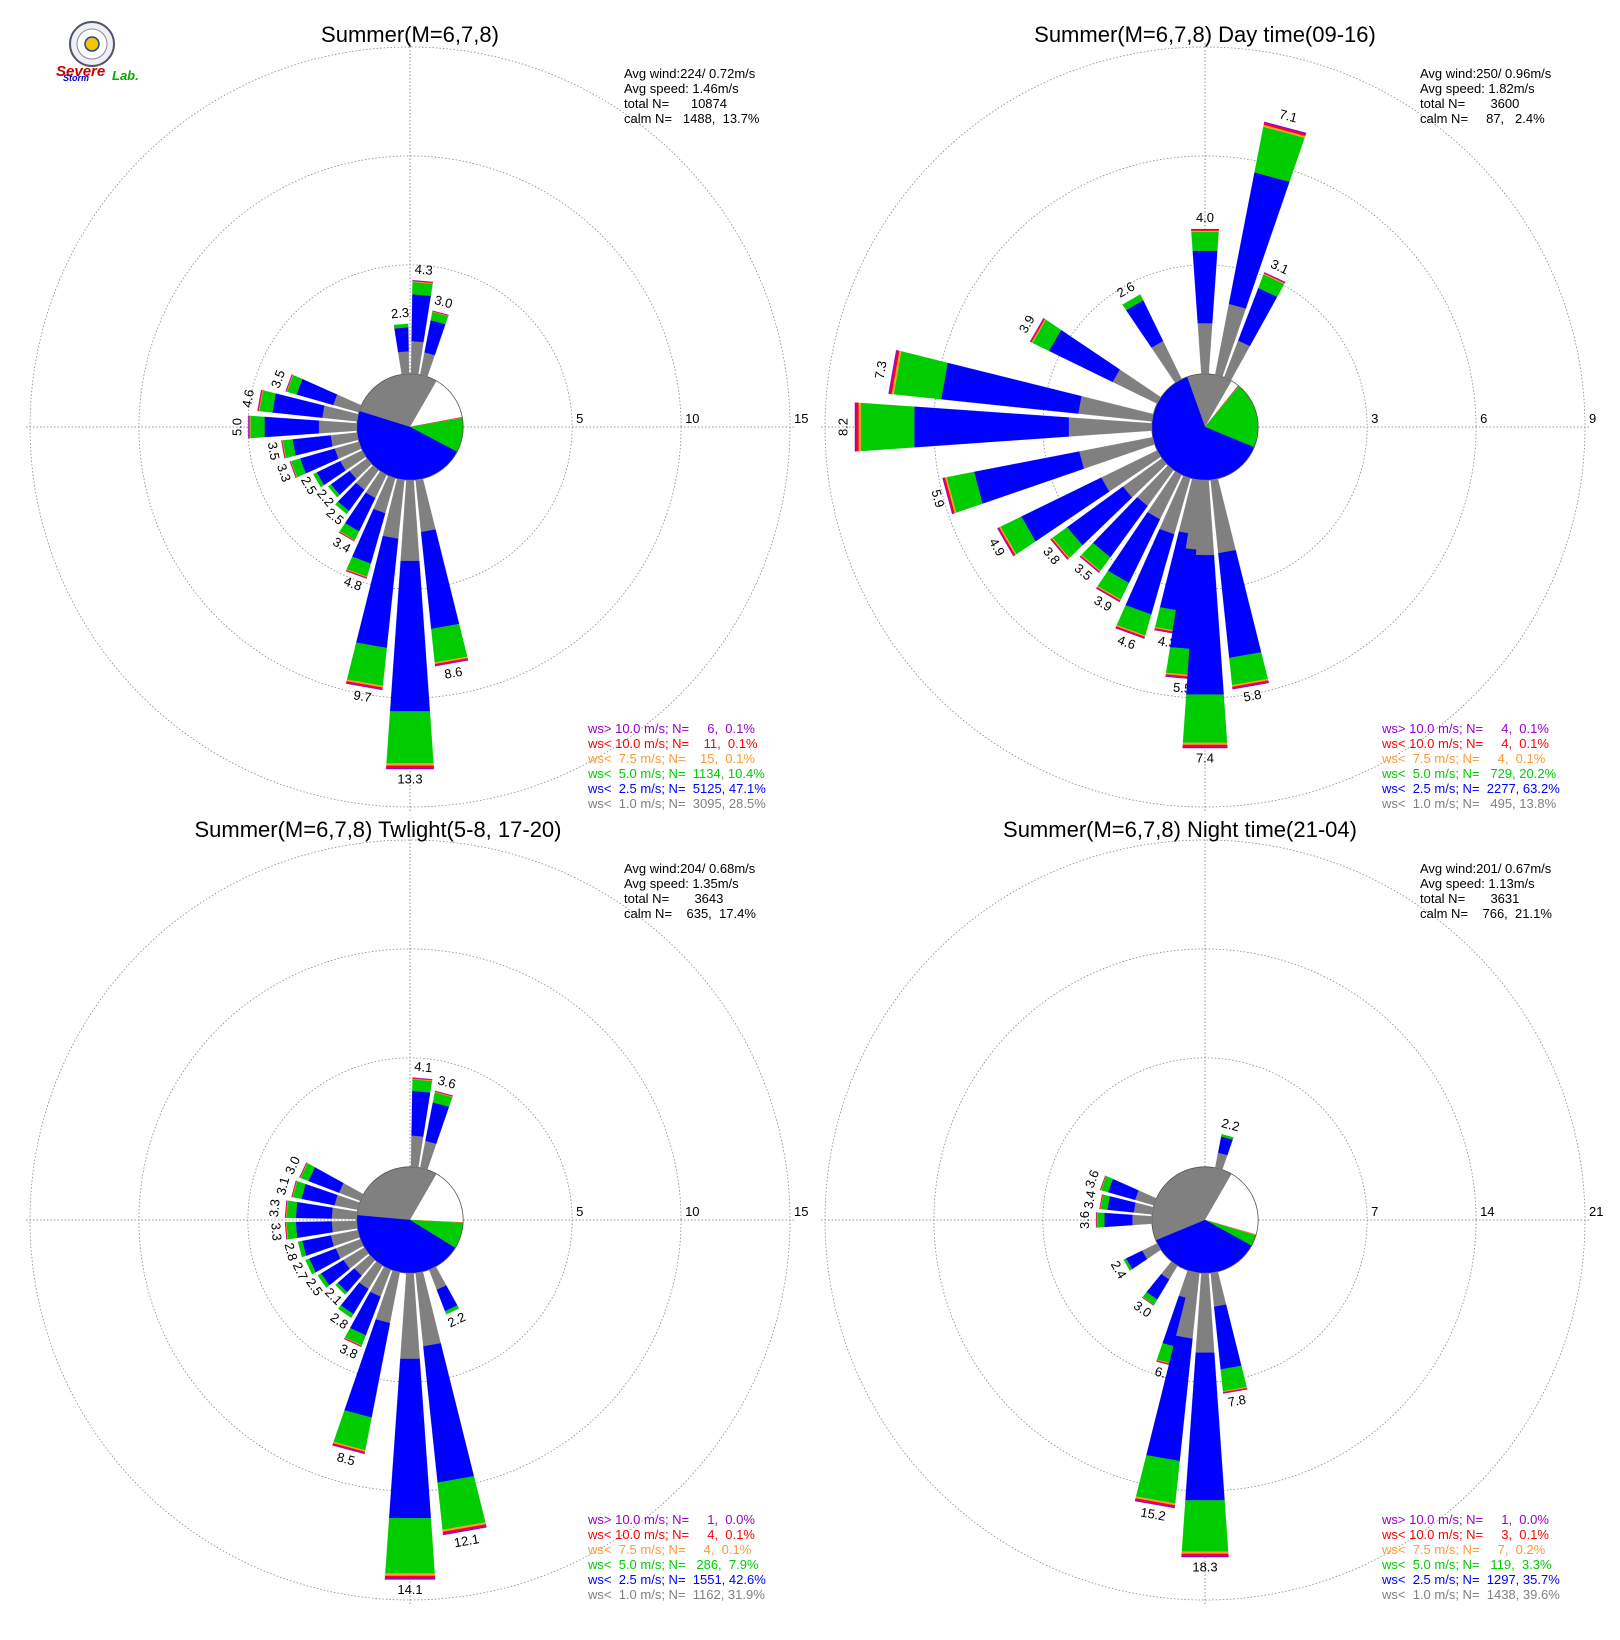 Image resolution: width=1620 pixels, height=1640 pixels. I want to click on ring-label: 7, so click(1374, 1211).